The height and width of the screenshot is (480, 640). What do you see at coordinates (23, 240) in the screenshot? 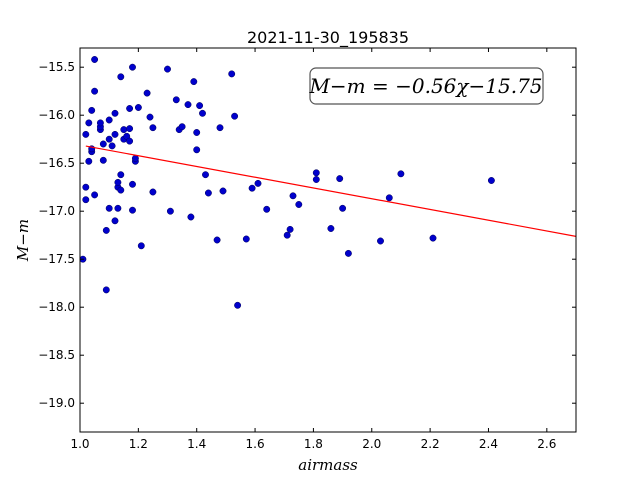
I see `y-axis-label: M−m` at bounding box center [23, 240].